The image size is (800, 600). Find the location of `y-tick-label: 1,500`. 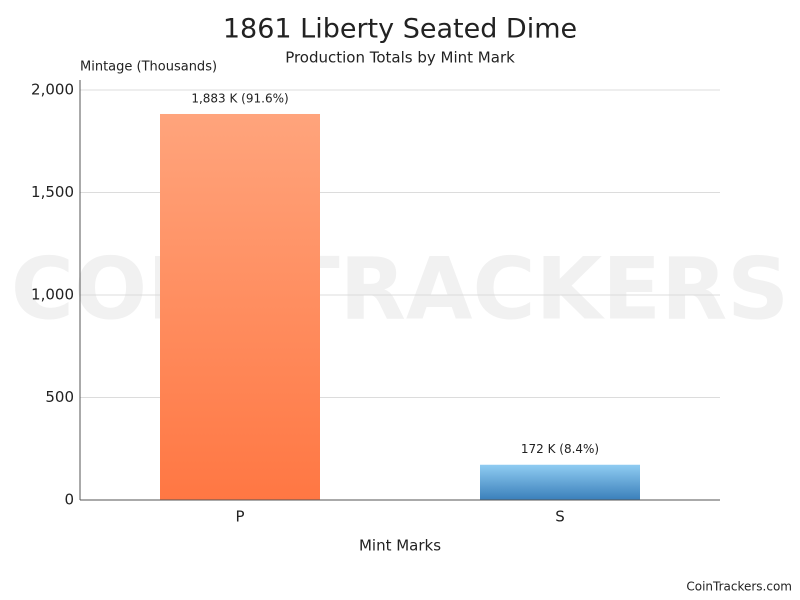

y-tick-label: 1,500 is located at coordinates (52, 192).